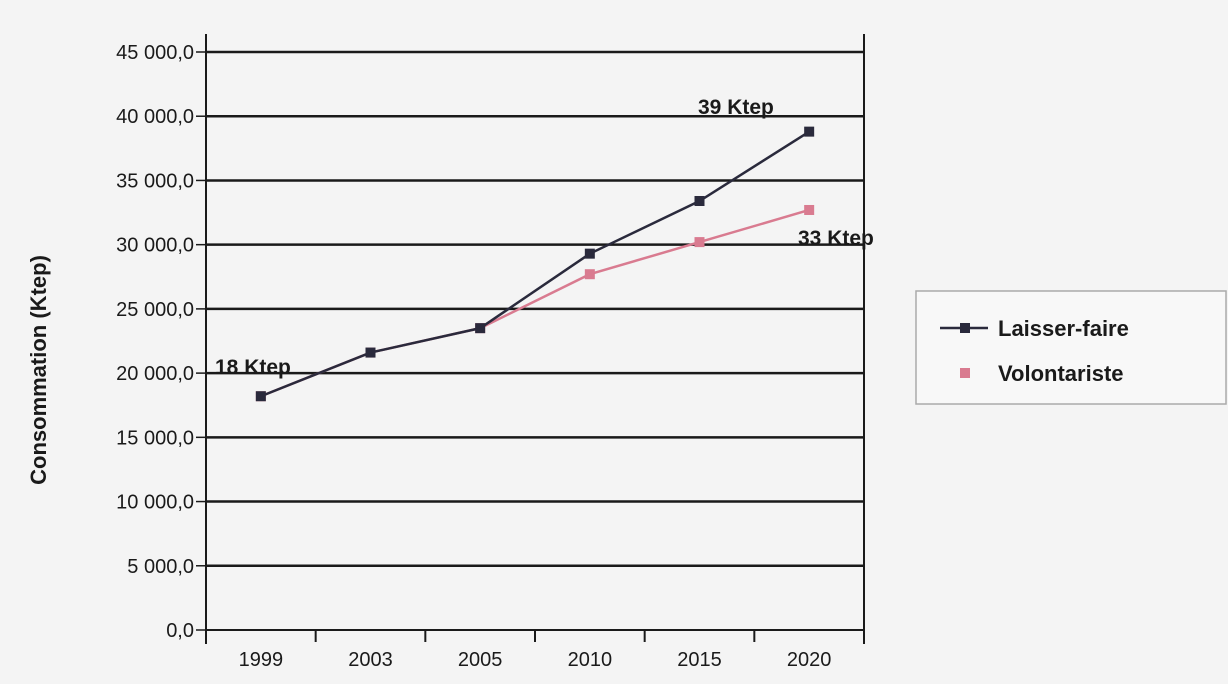 The width and height of the screenshot is (1228, 684). I want to click on y-tick-label: 0,0, so click(180, 631).